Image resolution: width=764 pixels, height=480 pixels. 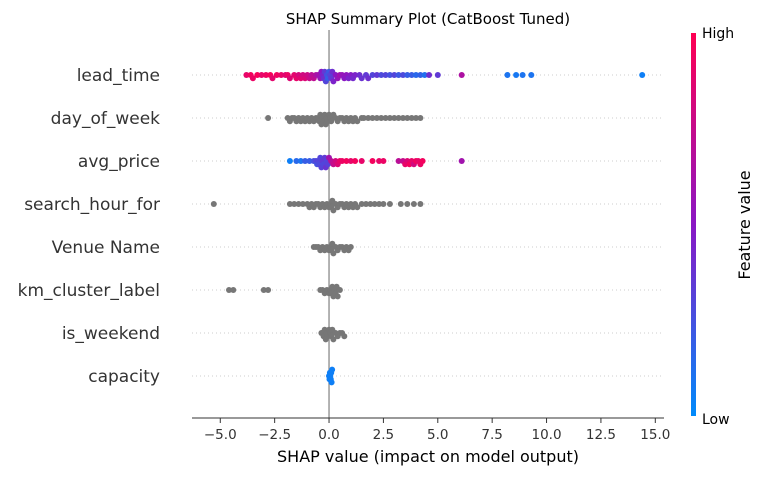 I want to click on x-ticks: −5.0 −2.5 0.0 2.5 5.0 7.5 10.0 12.5 15.0, so click(x=437, y=430).